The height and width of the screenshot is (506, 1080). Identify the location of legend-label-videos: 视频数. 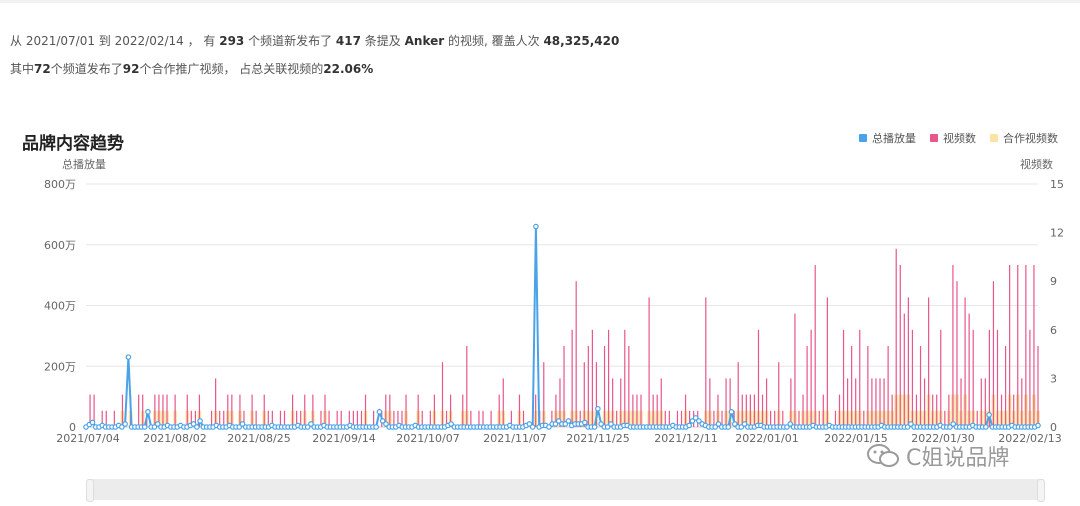
(959, 138).